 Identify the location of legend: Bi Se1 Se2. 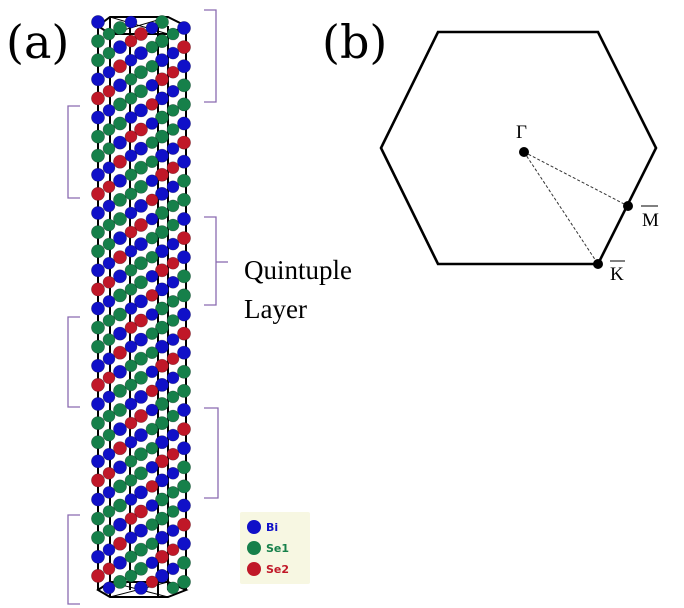
(275, 548).